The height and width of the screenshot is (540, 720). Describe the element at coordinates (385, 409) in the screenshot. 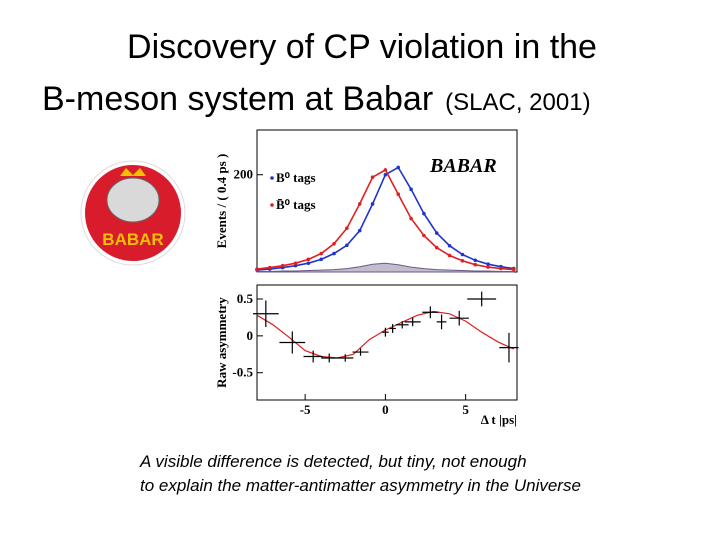

I see `x-tick-label: 0` at that location.